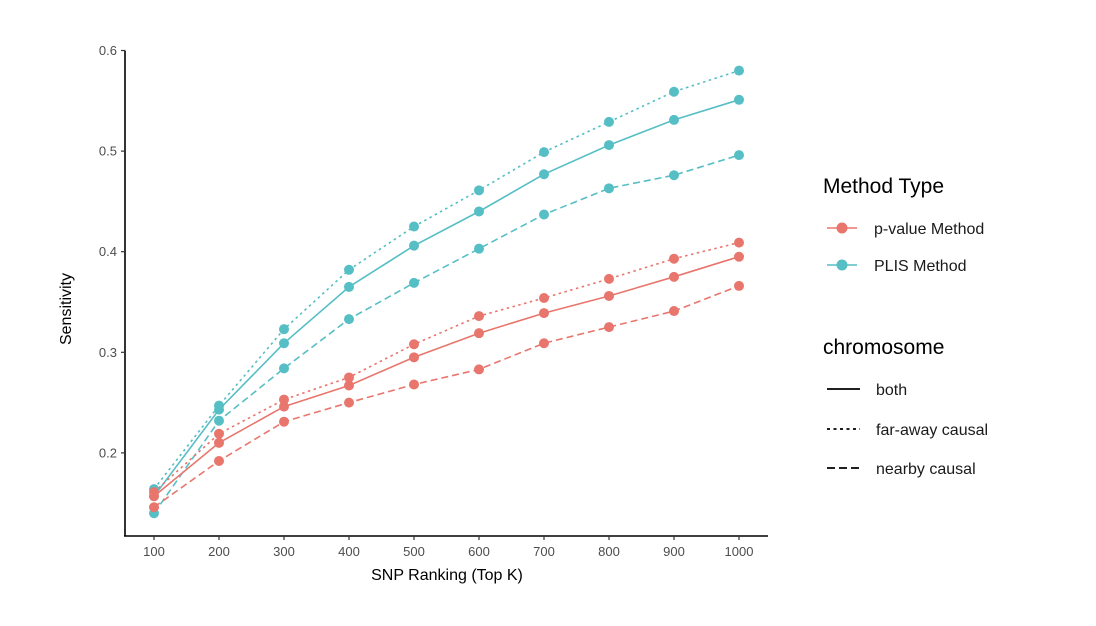  Describe the element at coordinates (674, 551) in the screenshot. I see `x-tick-label: 900` at that location.